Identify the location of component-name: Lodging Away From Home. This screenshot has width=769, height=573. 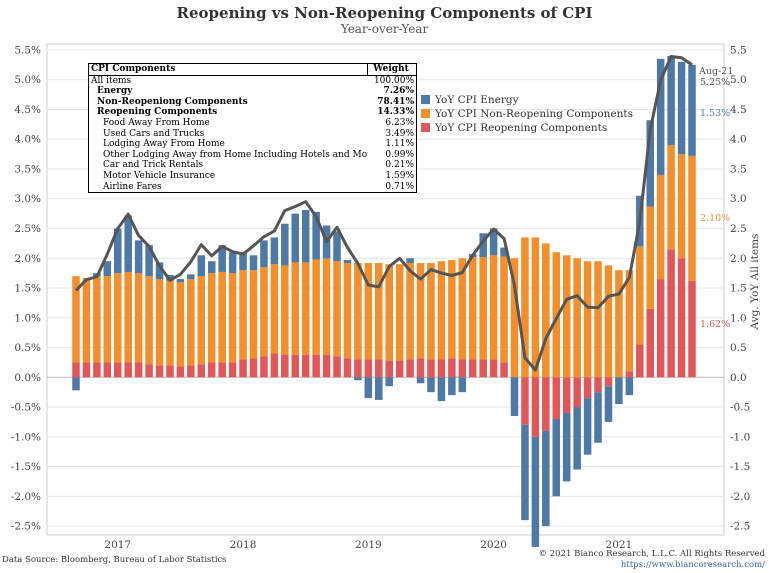
(164, 144).